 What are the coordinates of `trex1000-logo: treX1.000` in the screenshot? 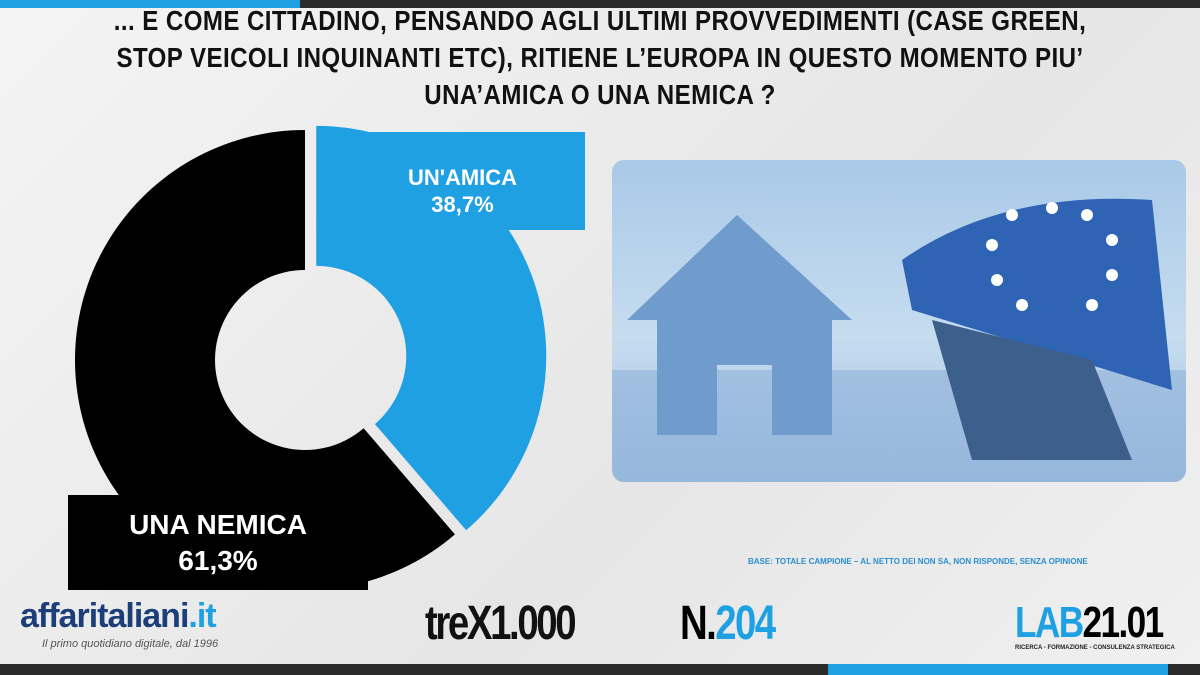 It's located at (501, 623).